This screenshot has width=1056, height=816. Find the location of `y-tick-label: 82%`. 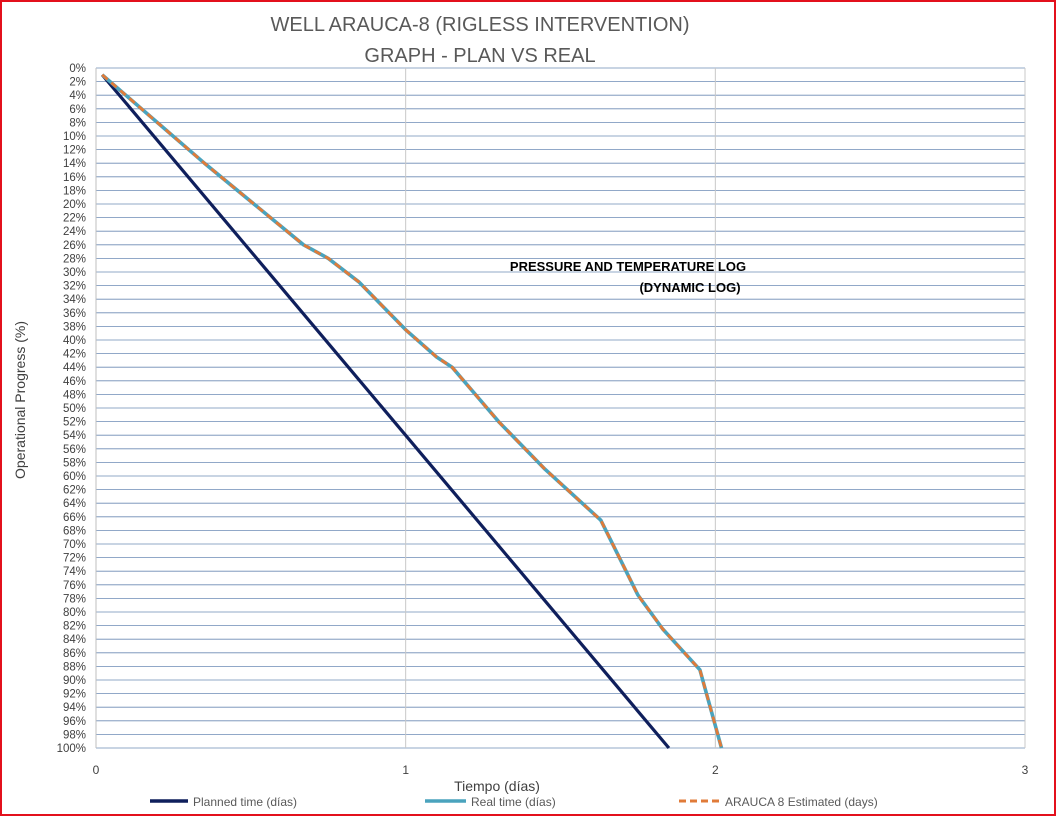

y-tick-label: 82% is located at coordinates (74, 627).